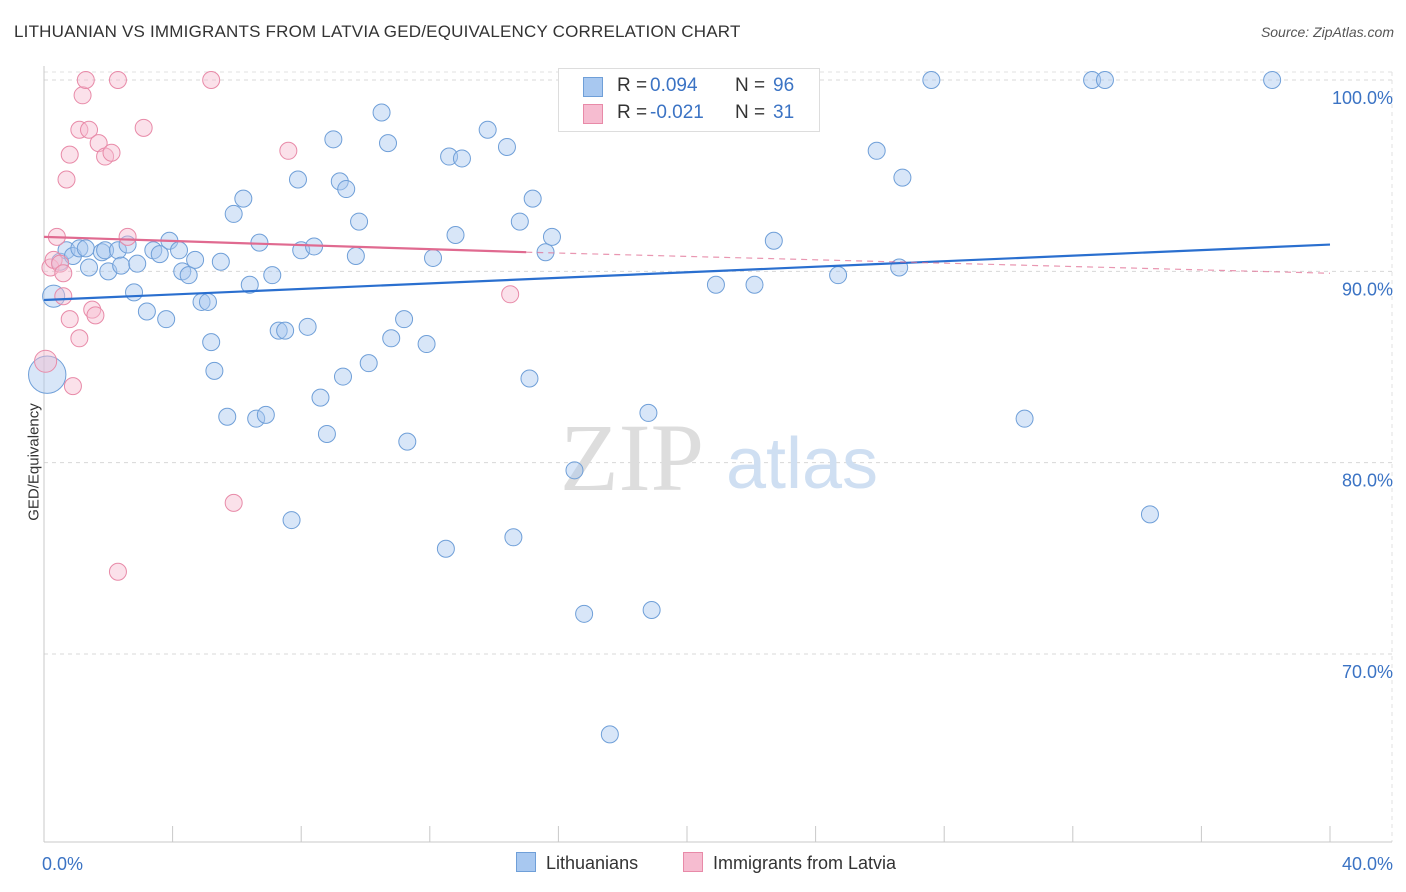 The width and height of the screenshot is (1406, 892). Describe the element at coordinates (1367, 864) in the screenshot. I see `x-tick-label: 40.0%` at that location.